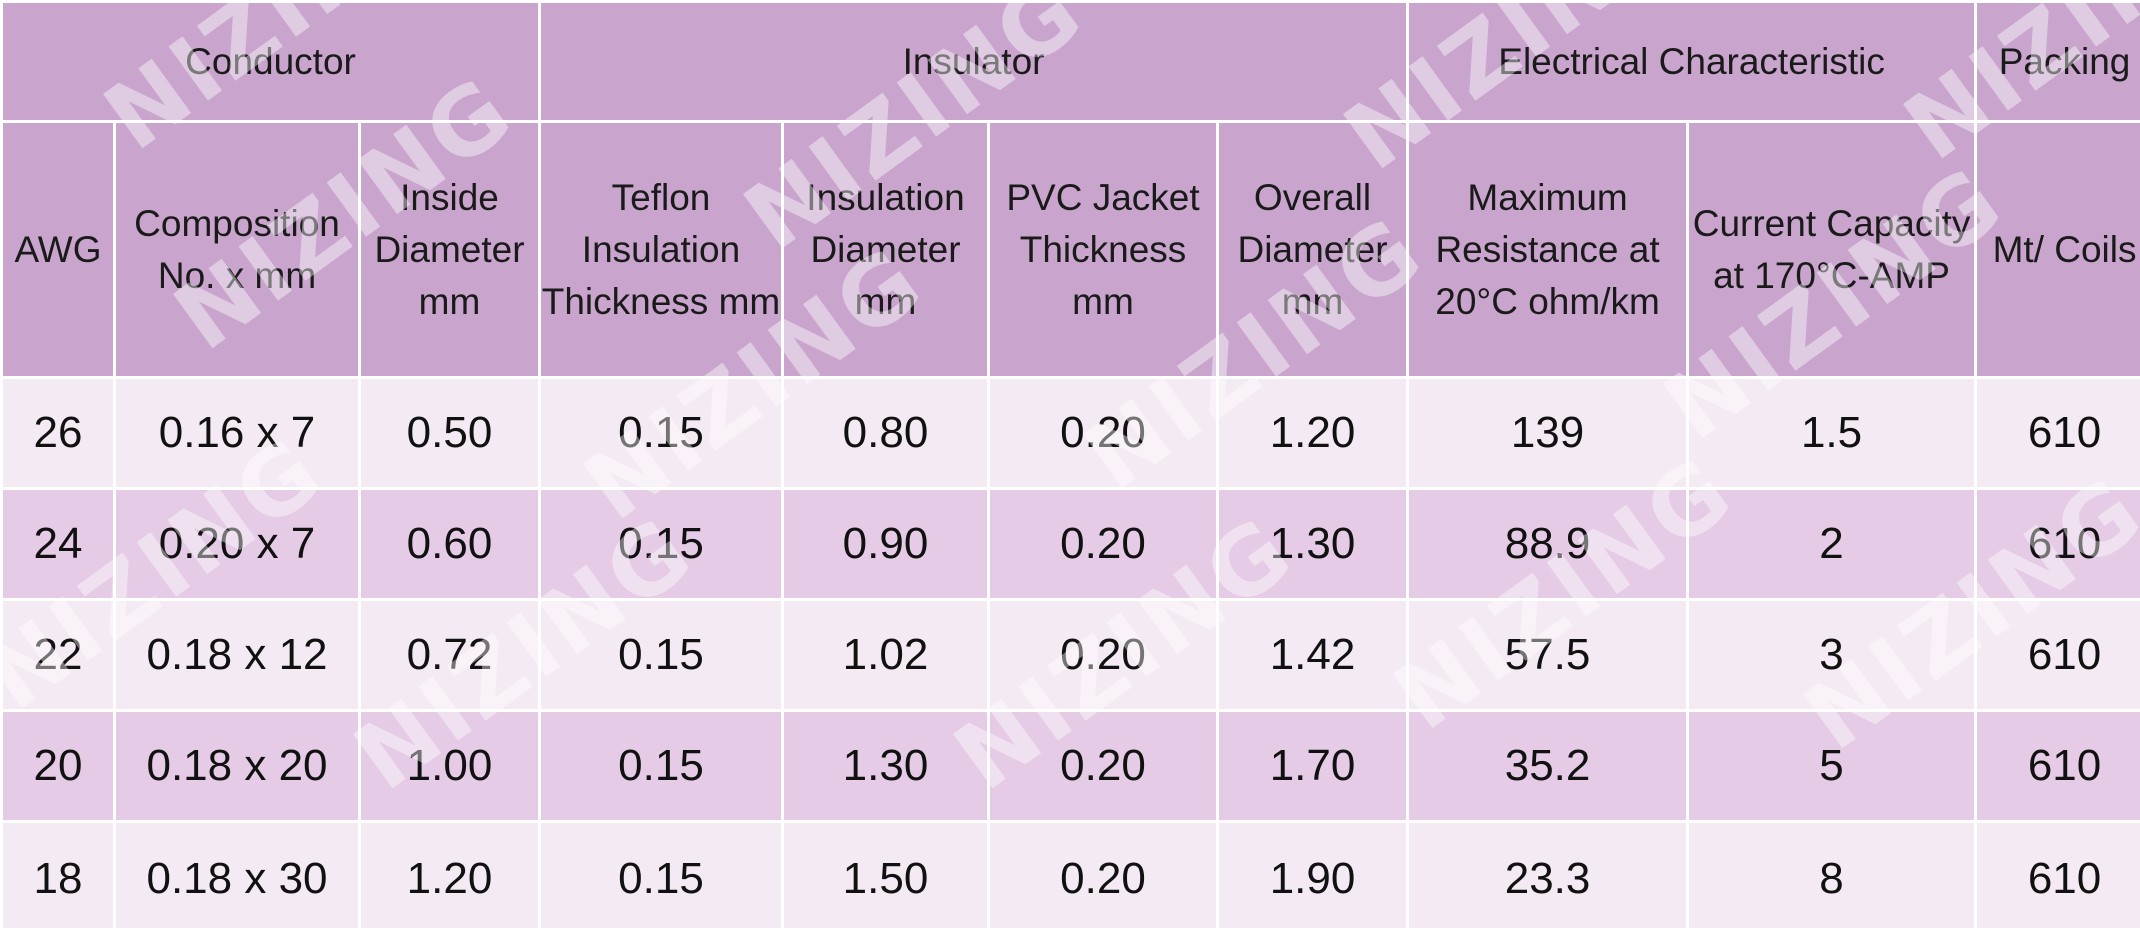  Describe the element at coordinates (270, 61) in the screenshot. I see `group-header-conductor: Conductor` at that location.